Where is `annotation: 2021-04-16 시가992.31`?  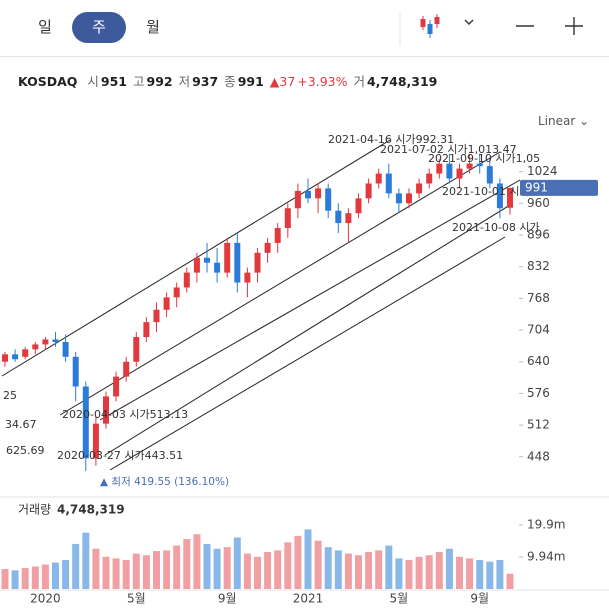
annotation: 2021-04-16 시가992.31 is located at coordinates (391, 139).